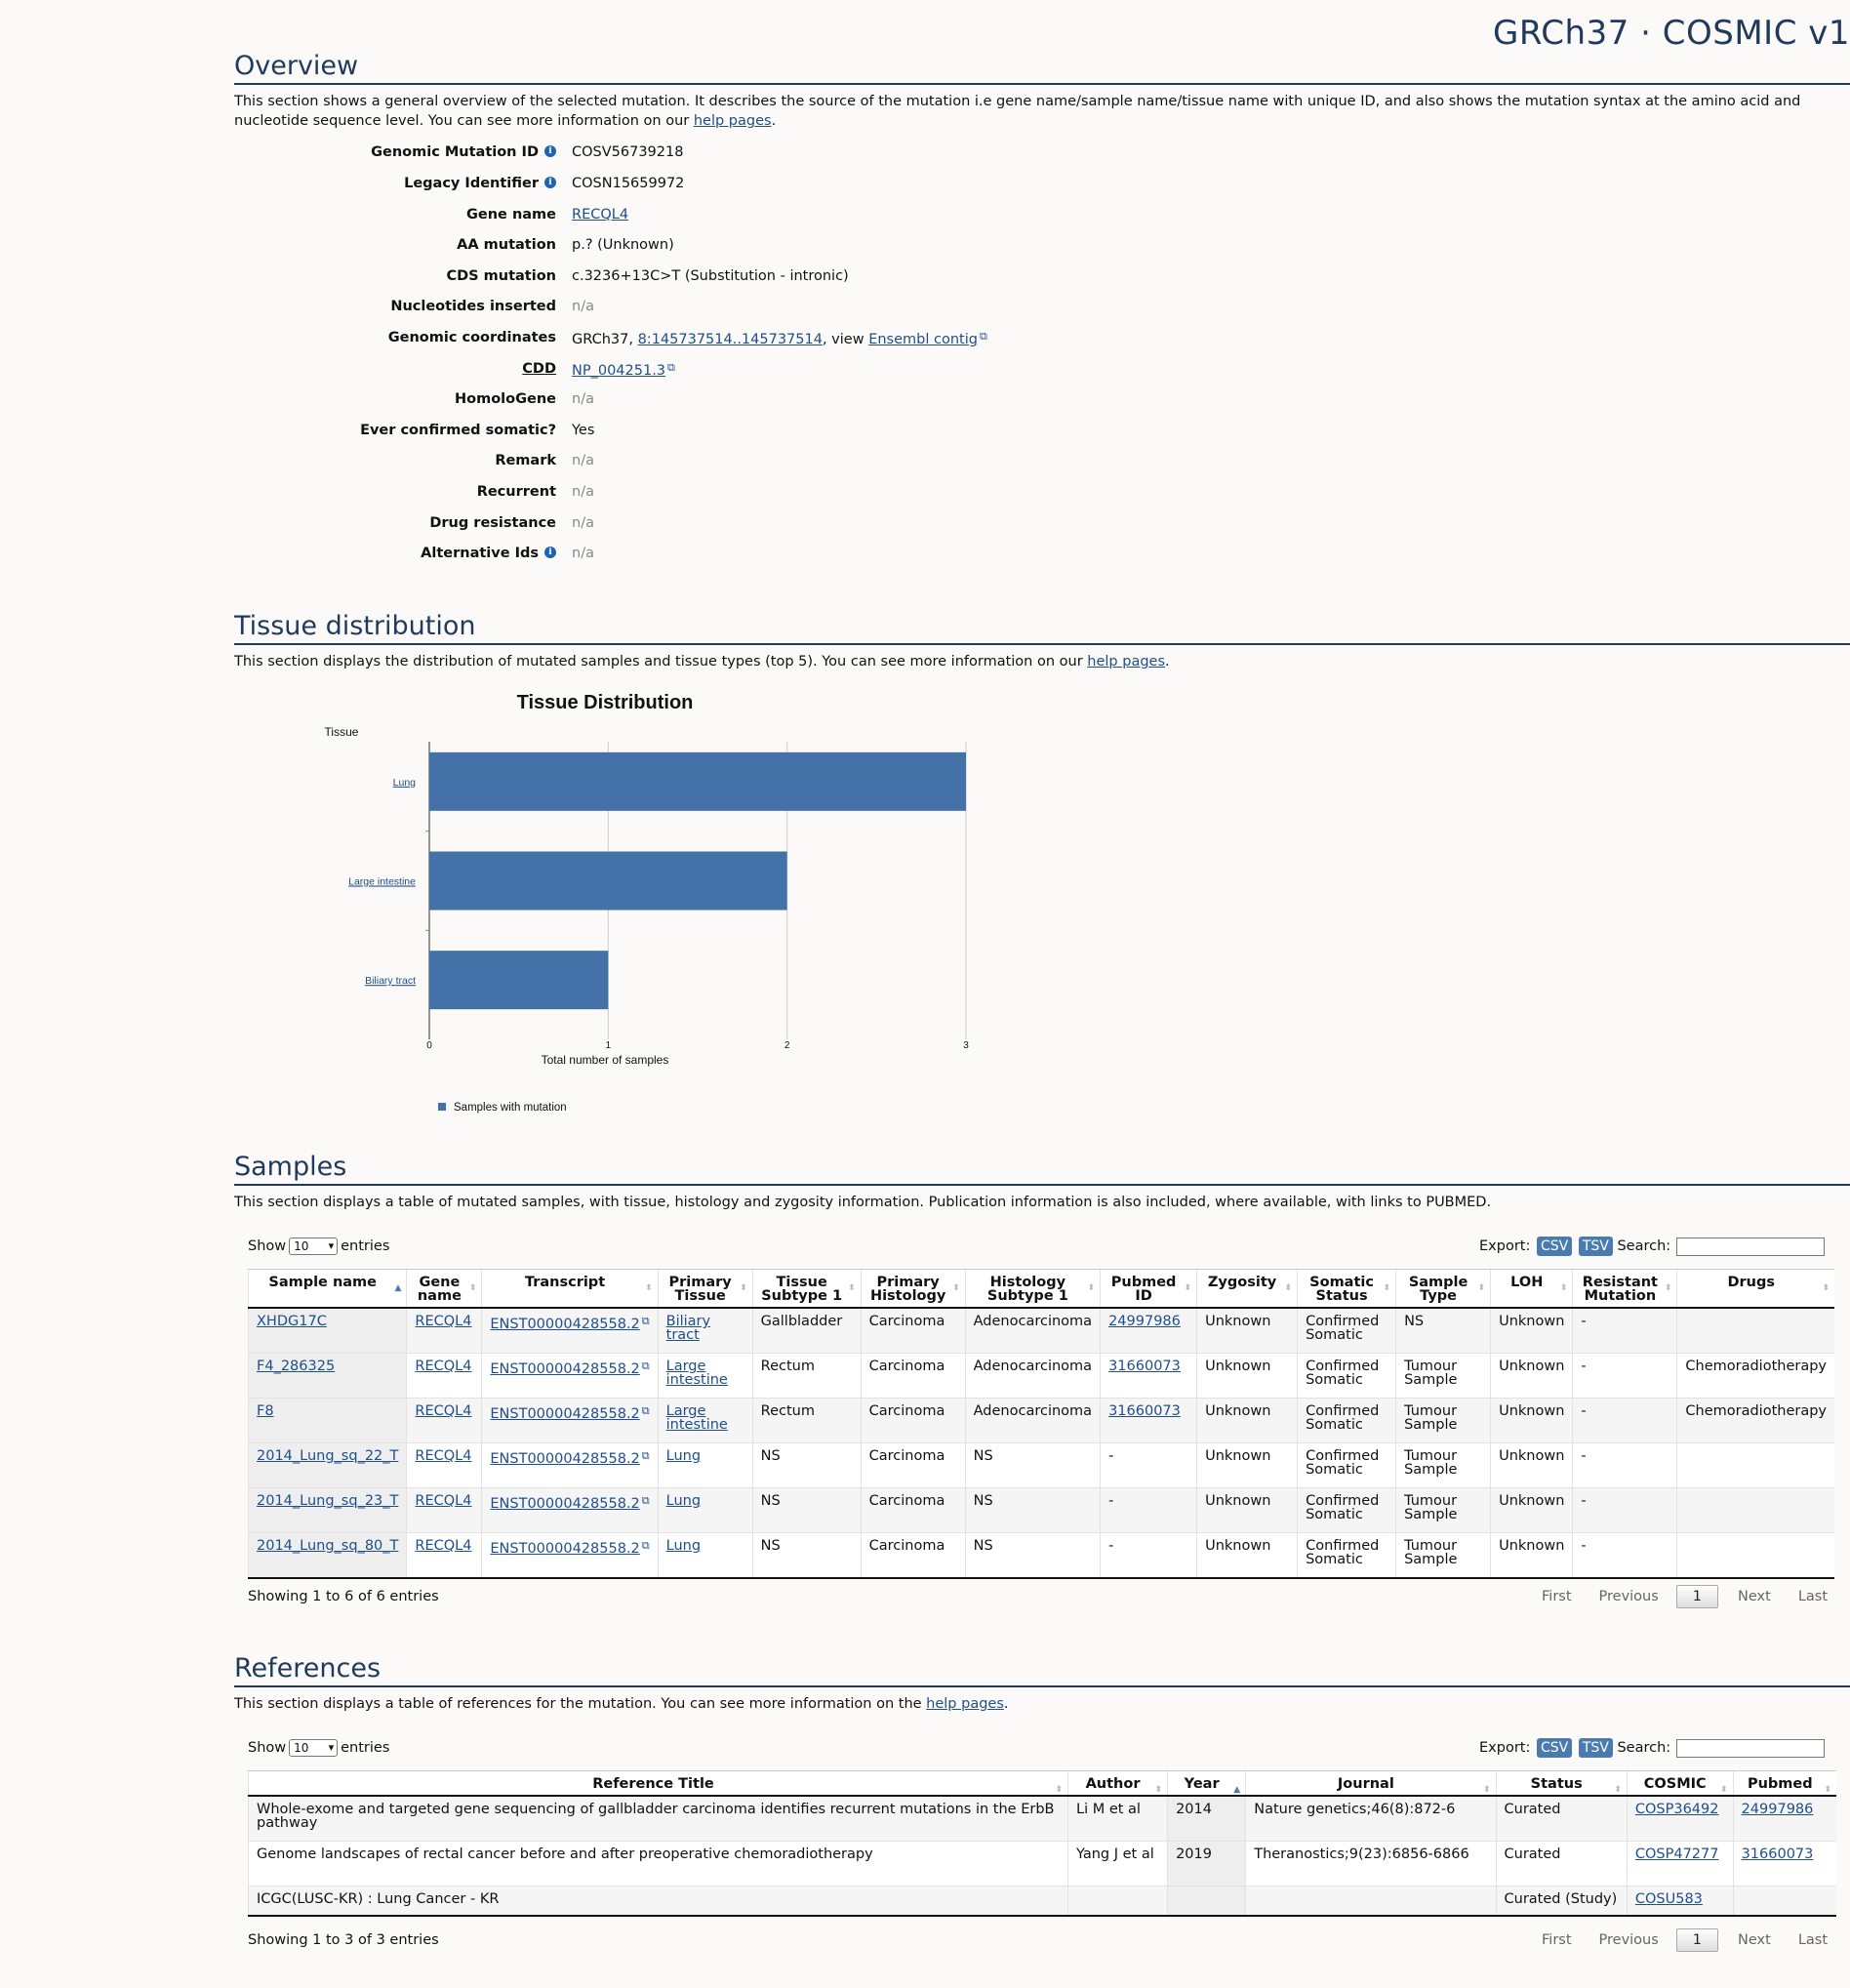 This screenshot has height=1988, width=1850. Describe the element at coordinates (390, 981) in the screenshot. I see `category-label-biliary-tract: Biliary tract` at that location.